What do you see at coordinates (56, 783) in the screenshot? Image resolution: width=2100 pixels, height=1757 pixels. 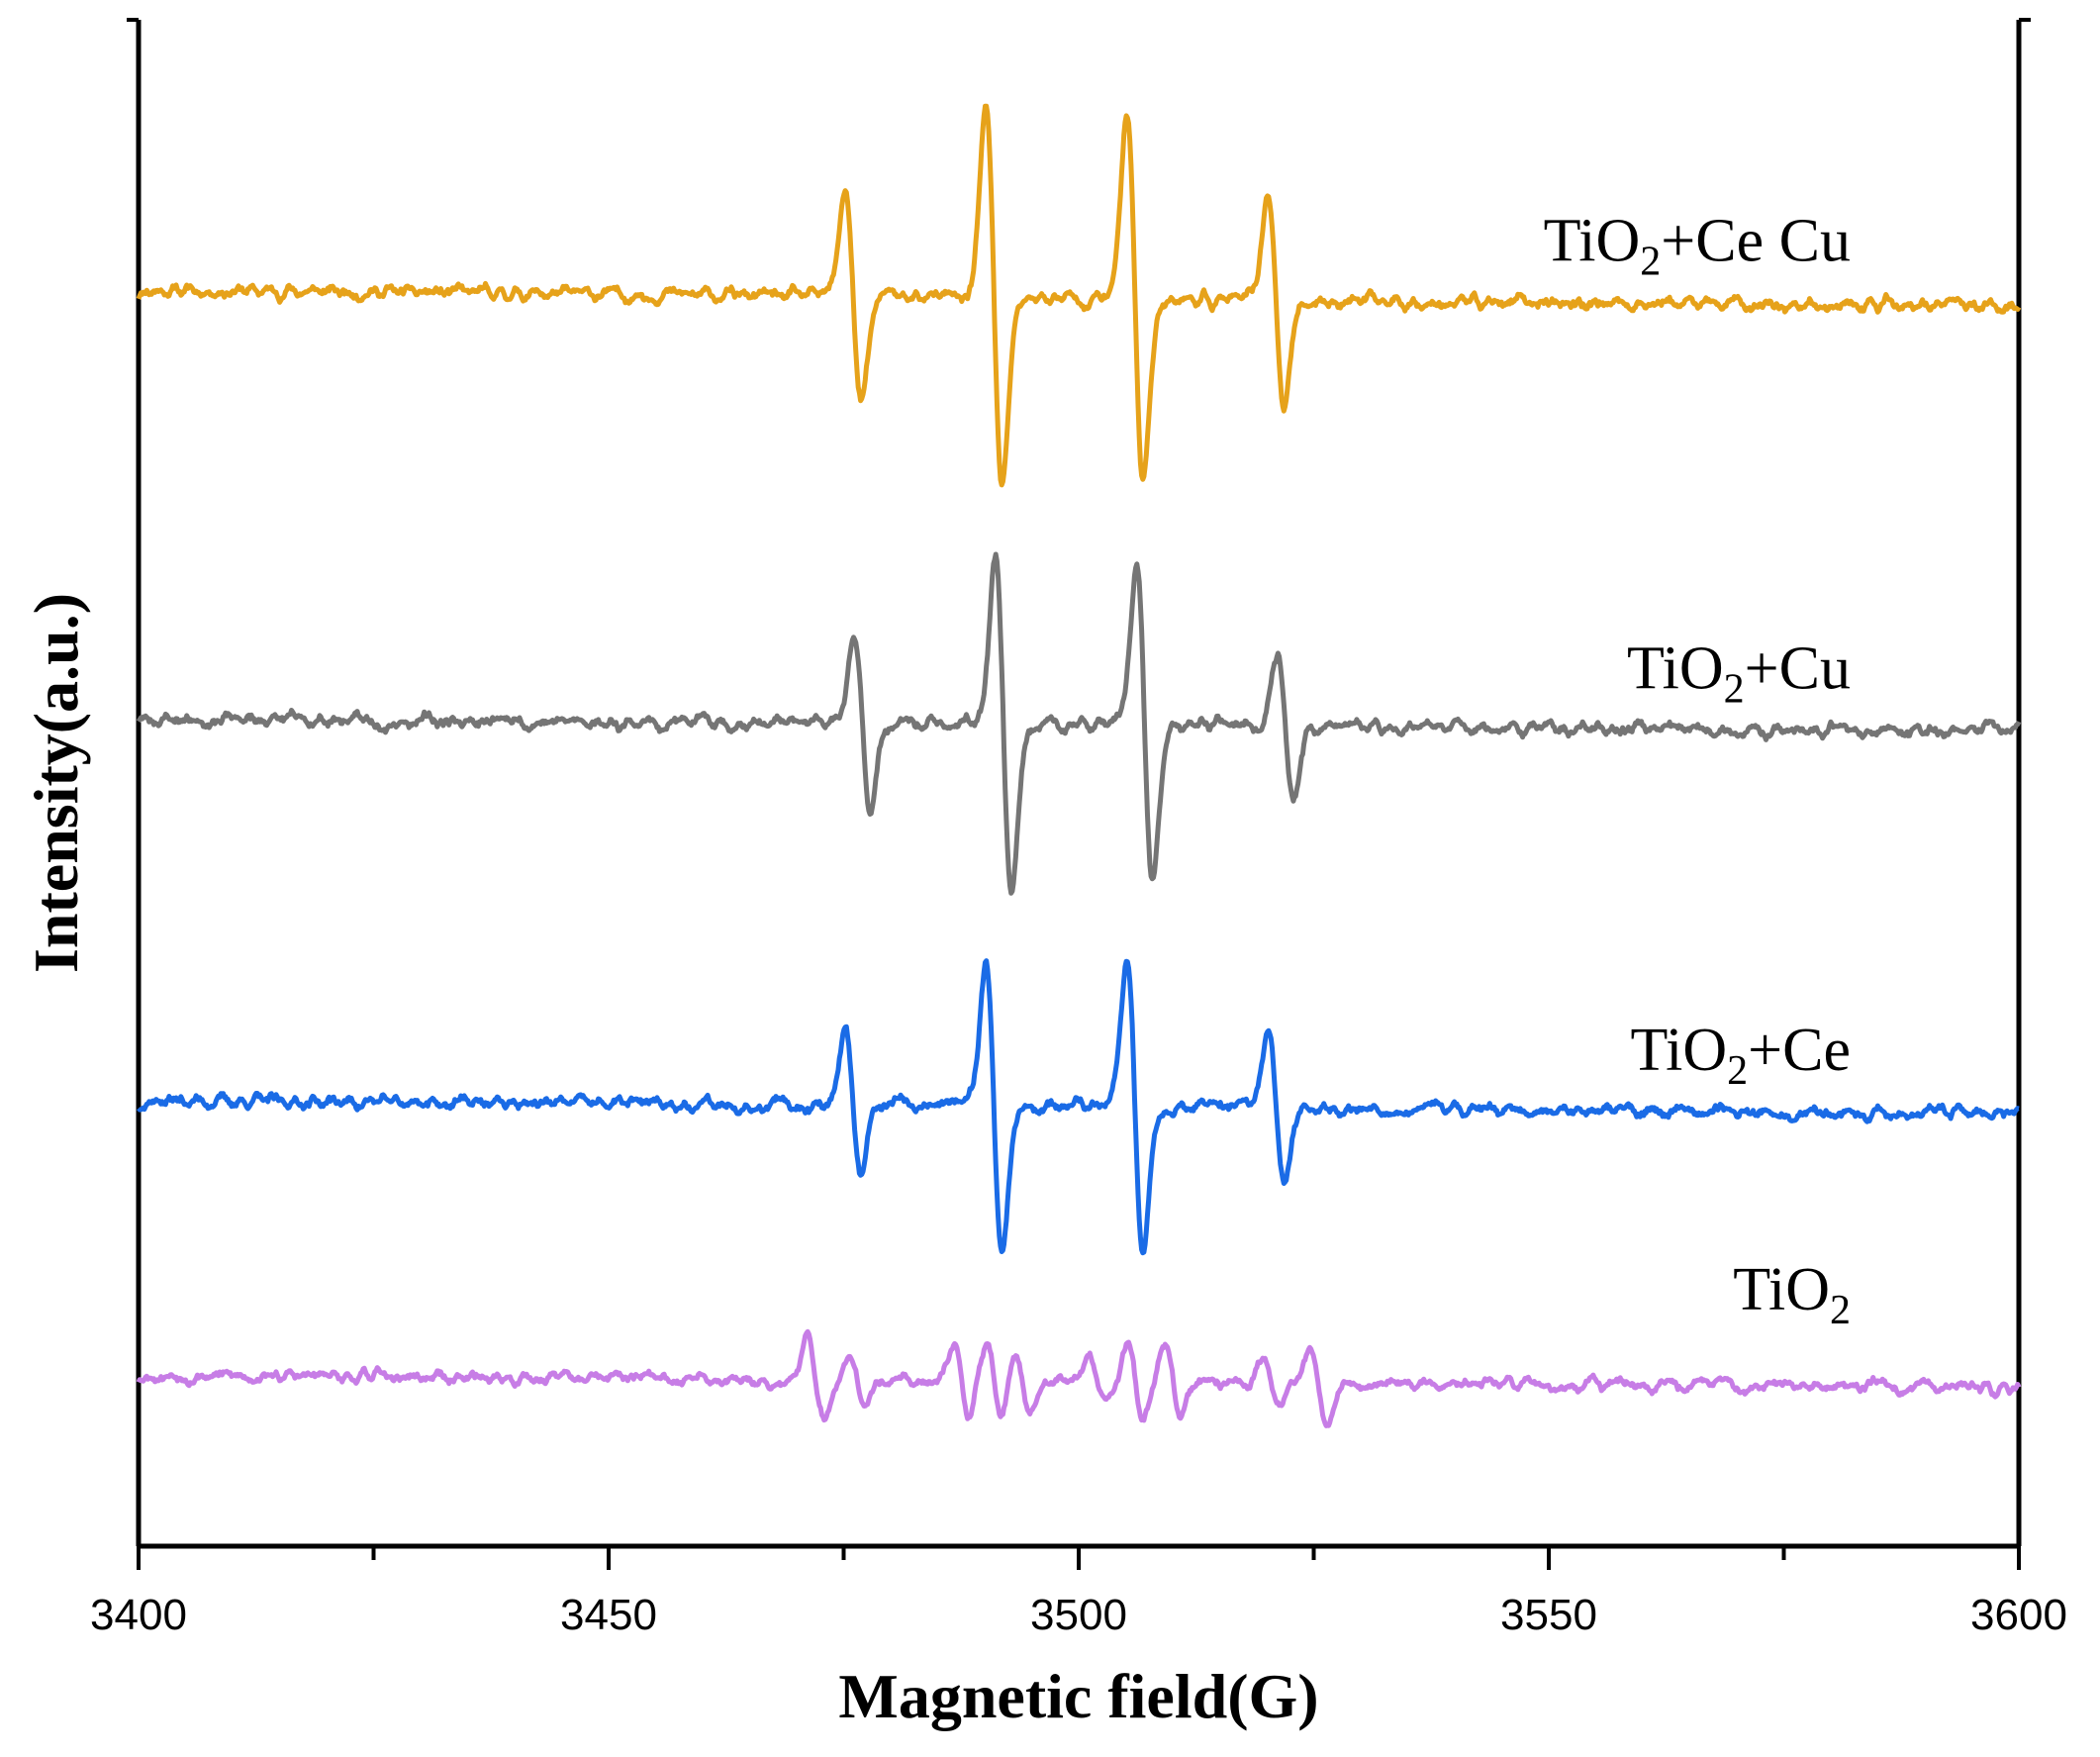 I see `y-axis-title: Intensity(a.u.)` at bounding box center [56, 783].